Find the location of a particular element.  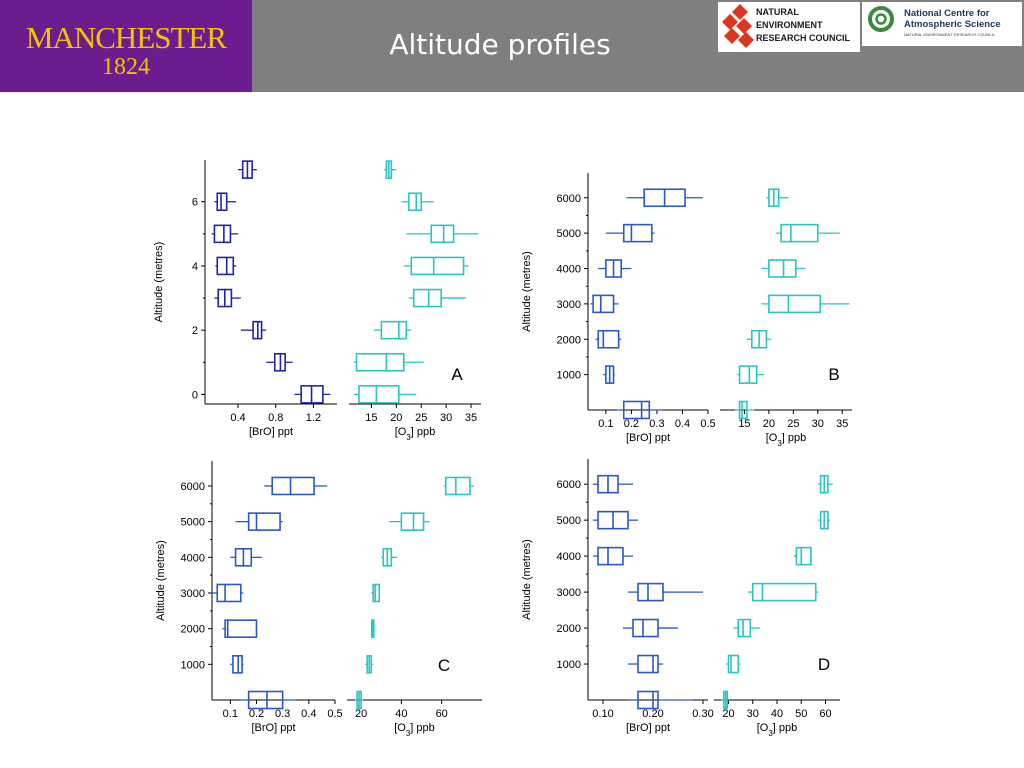

bro-x-tick-label: 0.4 is located at coordinates (237, 418).